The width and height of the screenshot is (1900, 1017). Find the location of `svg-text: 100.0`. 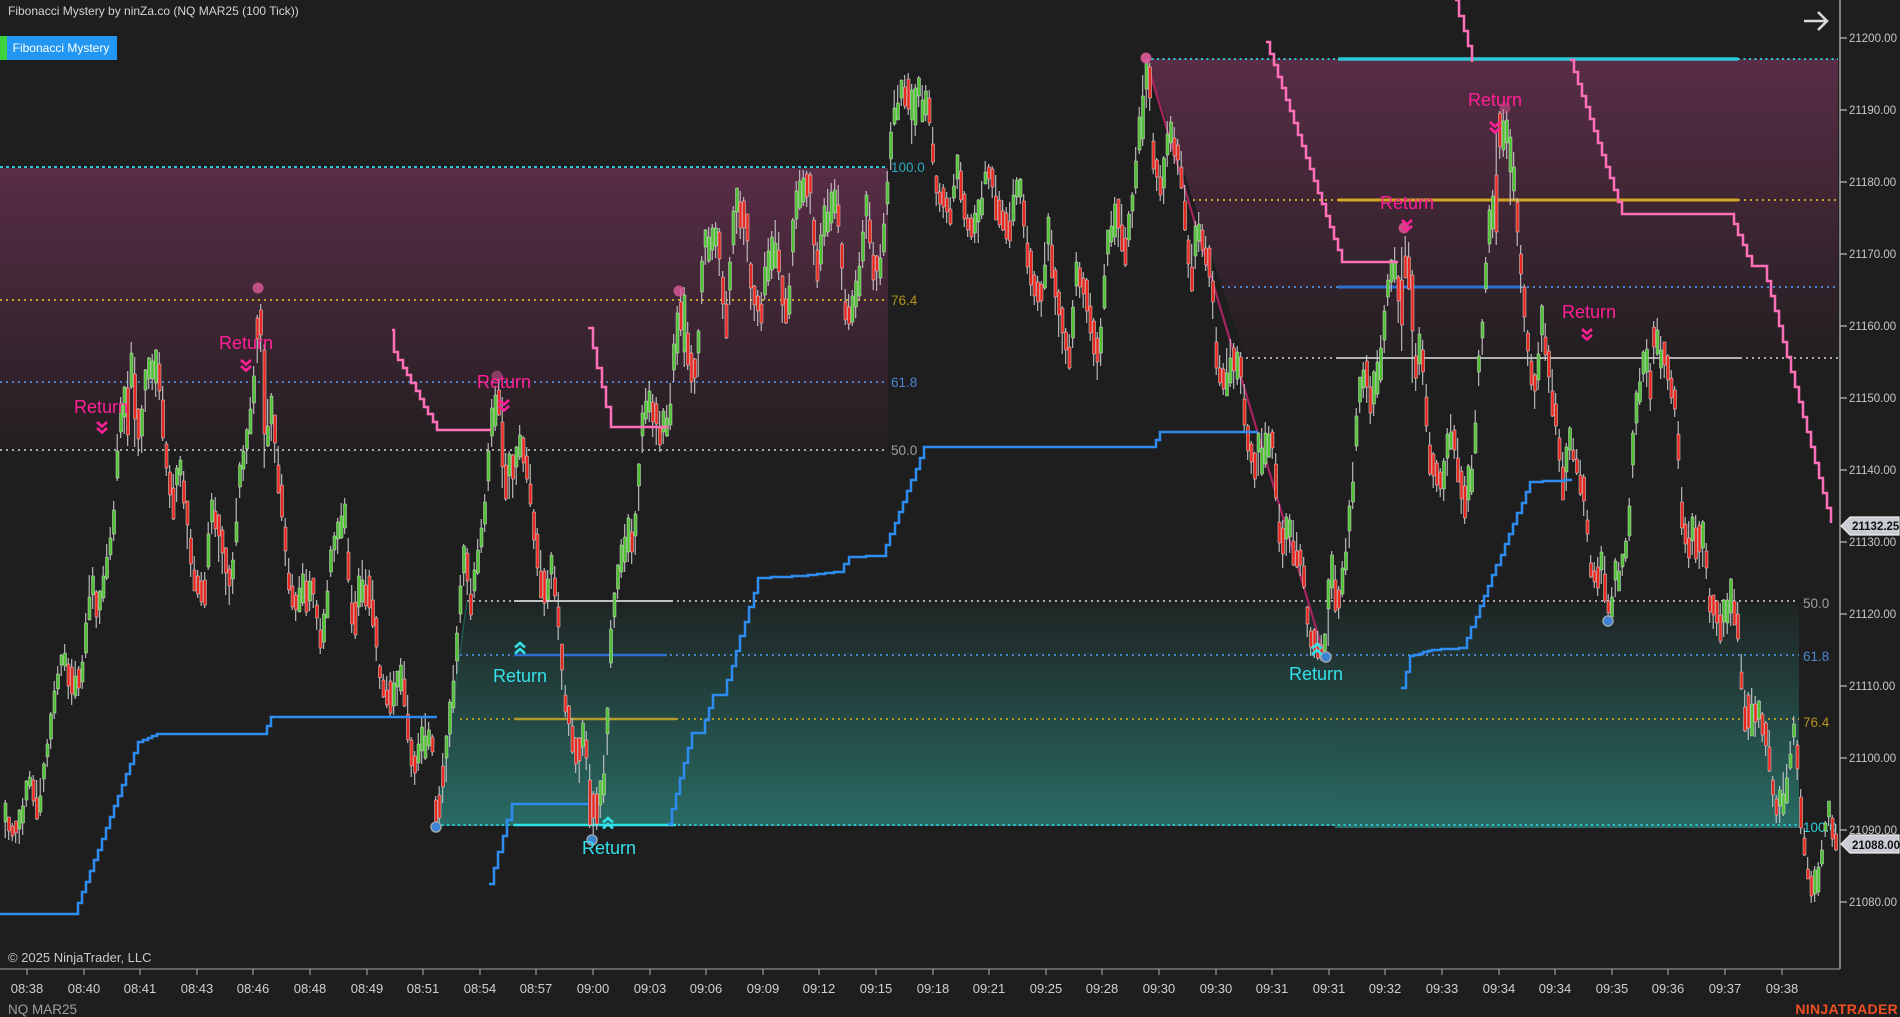

svg-text: 100.0 is located at coordinates (908, 167).